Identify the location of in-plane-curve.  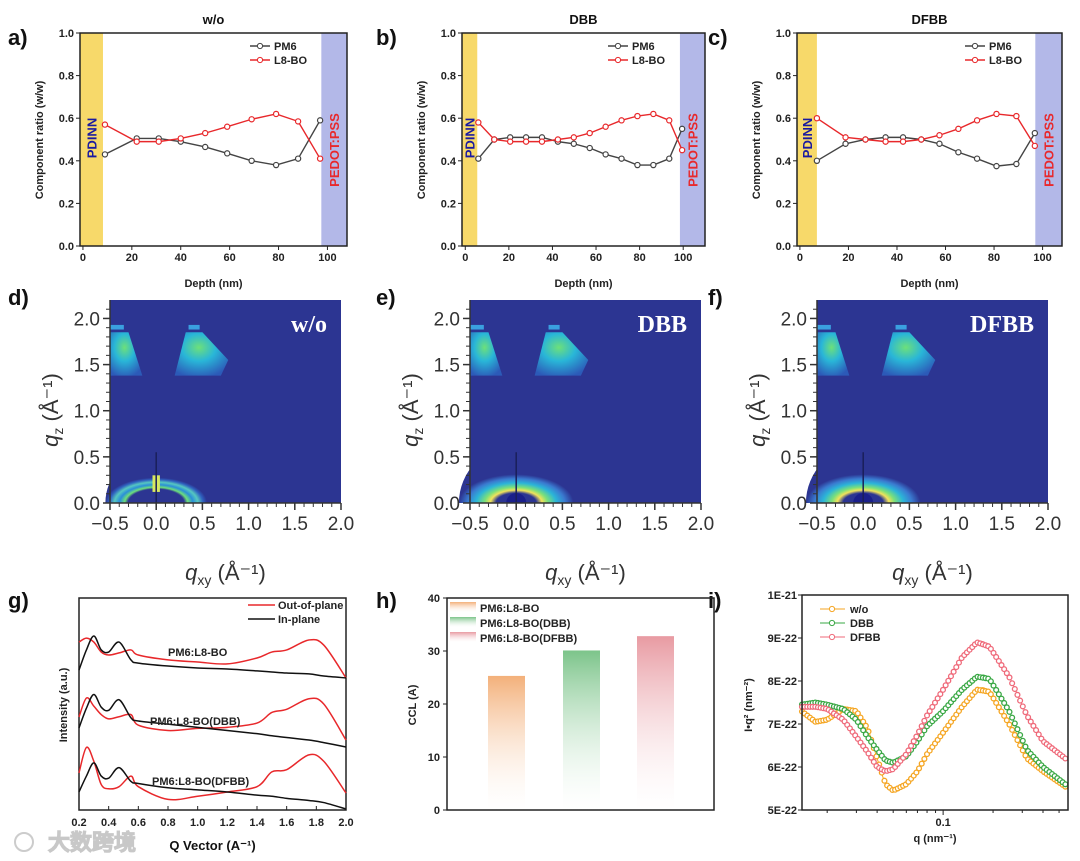
(212, 720).